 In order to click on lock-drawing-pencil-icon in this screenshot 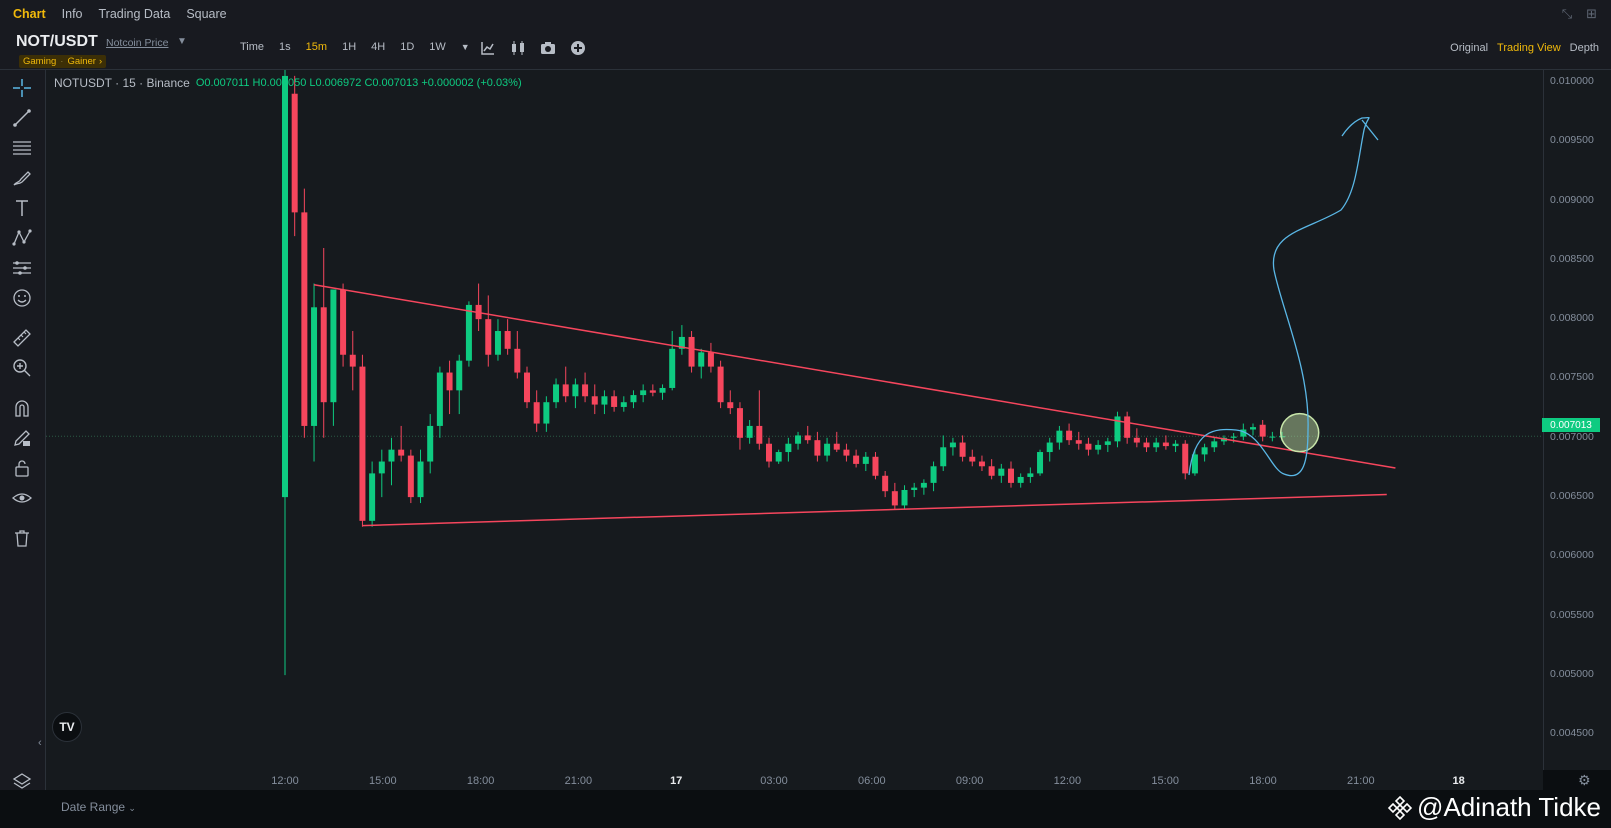, I will do `click(22, 438)`.